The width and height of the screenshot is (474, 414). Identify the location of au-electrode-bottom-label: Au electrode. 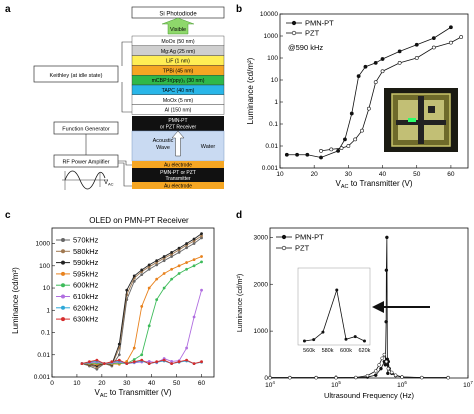
(178, 187).